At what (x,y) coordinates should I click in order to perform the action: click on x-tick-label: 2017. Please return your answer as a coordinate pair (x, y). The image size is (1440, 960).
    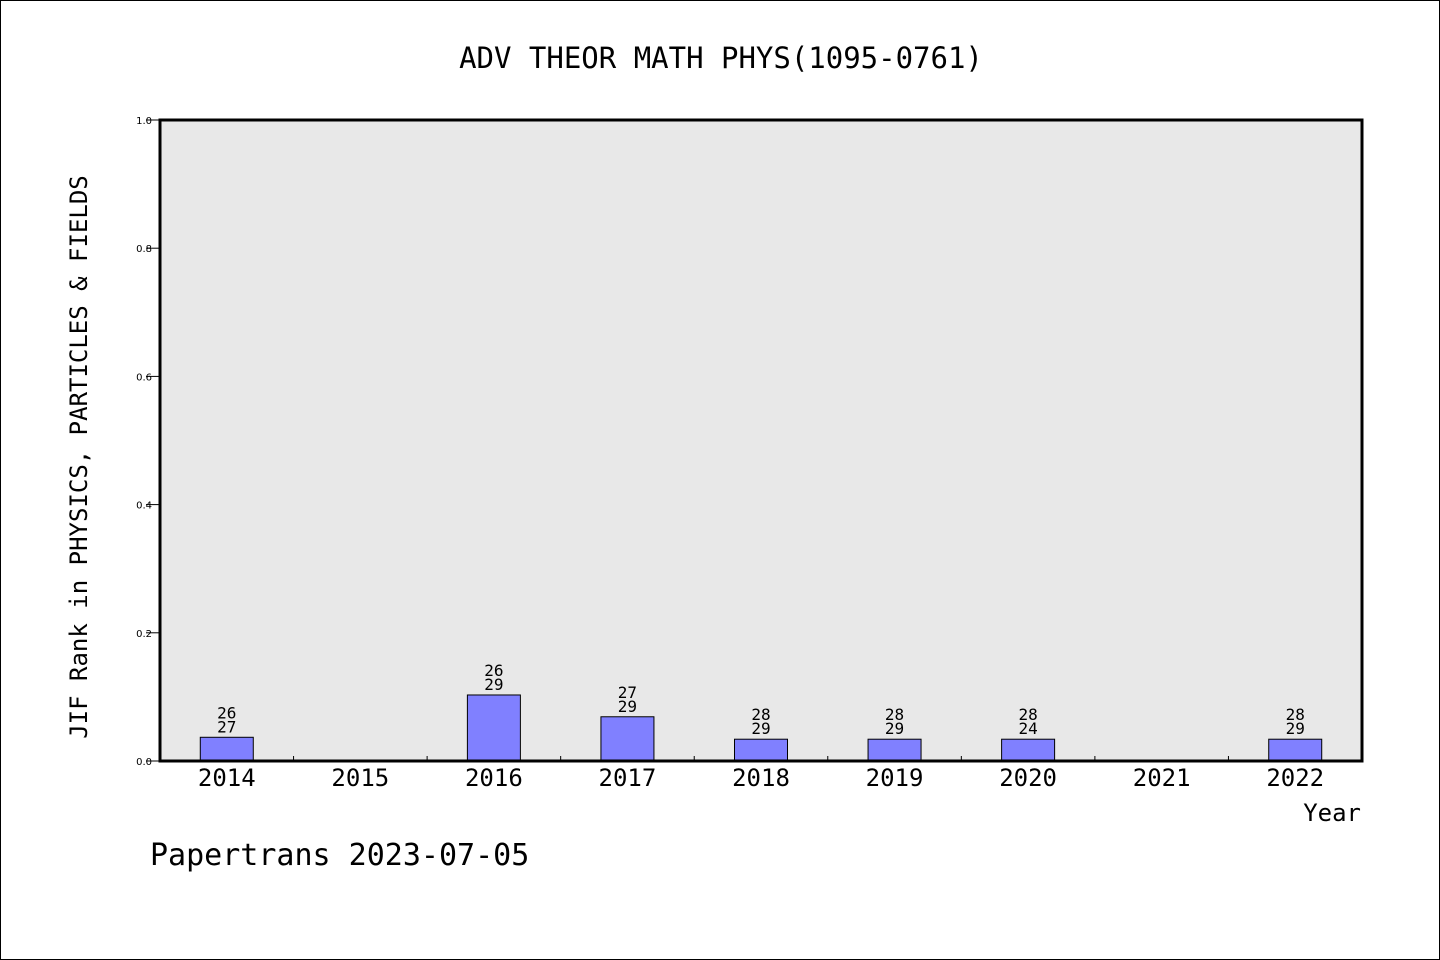
    Looking at the image, I should click on (628, 778).